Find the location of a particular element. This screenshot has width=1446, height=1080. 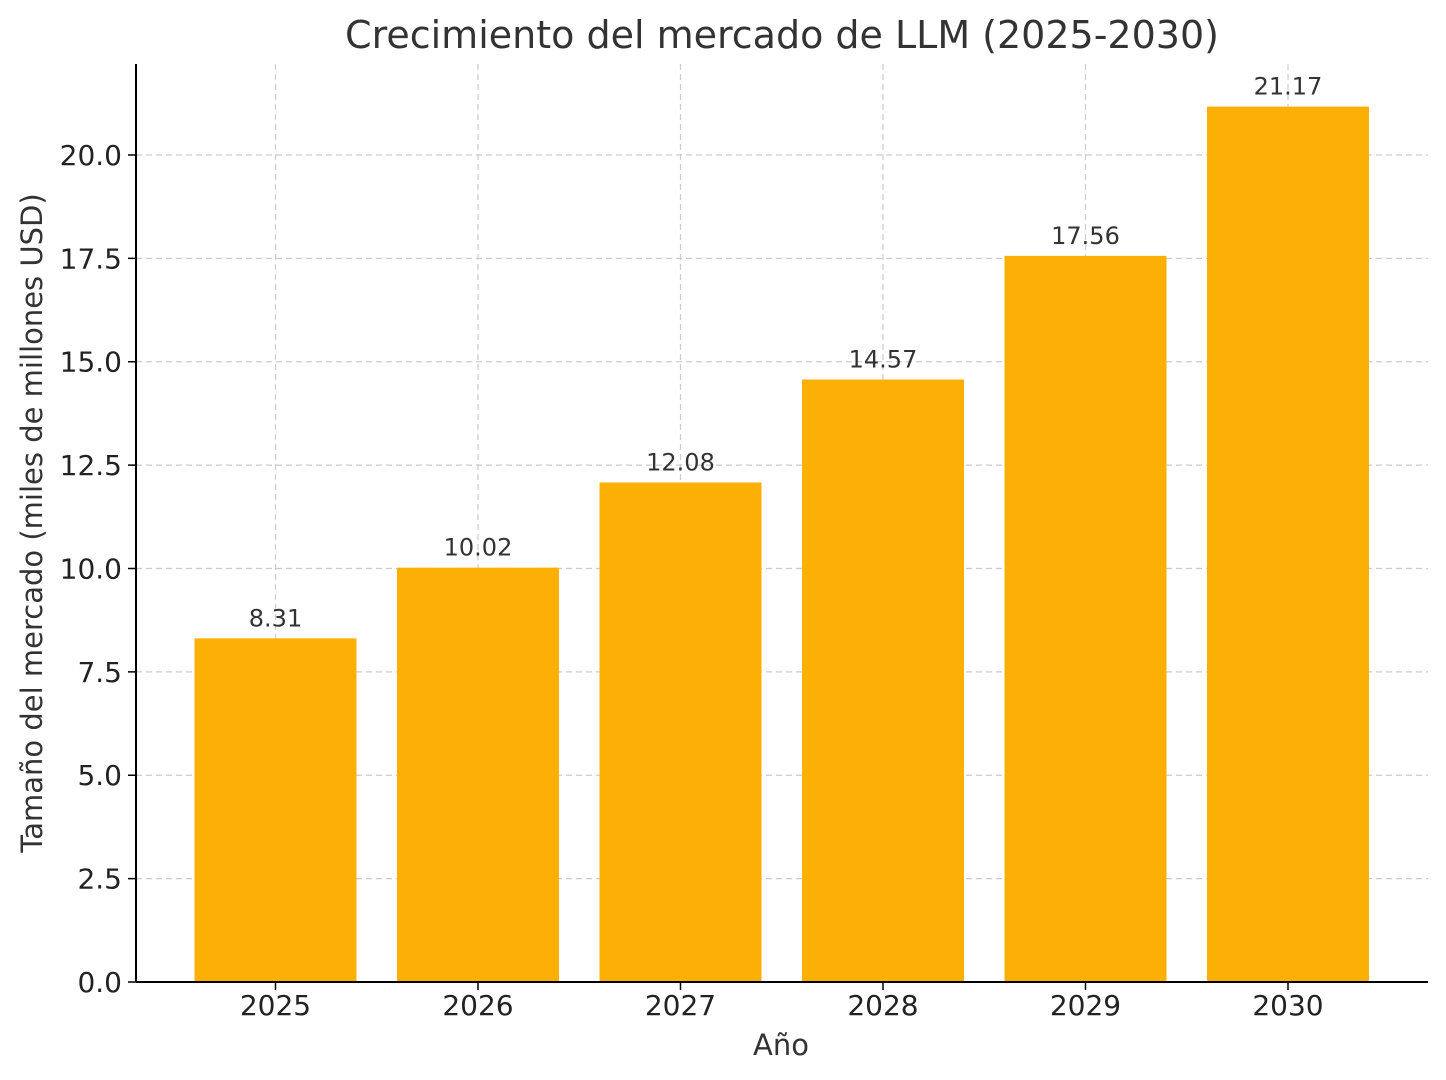

x-tick-label: 2030 is located at coordinates (1287, 1005).